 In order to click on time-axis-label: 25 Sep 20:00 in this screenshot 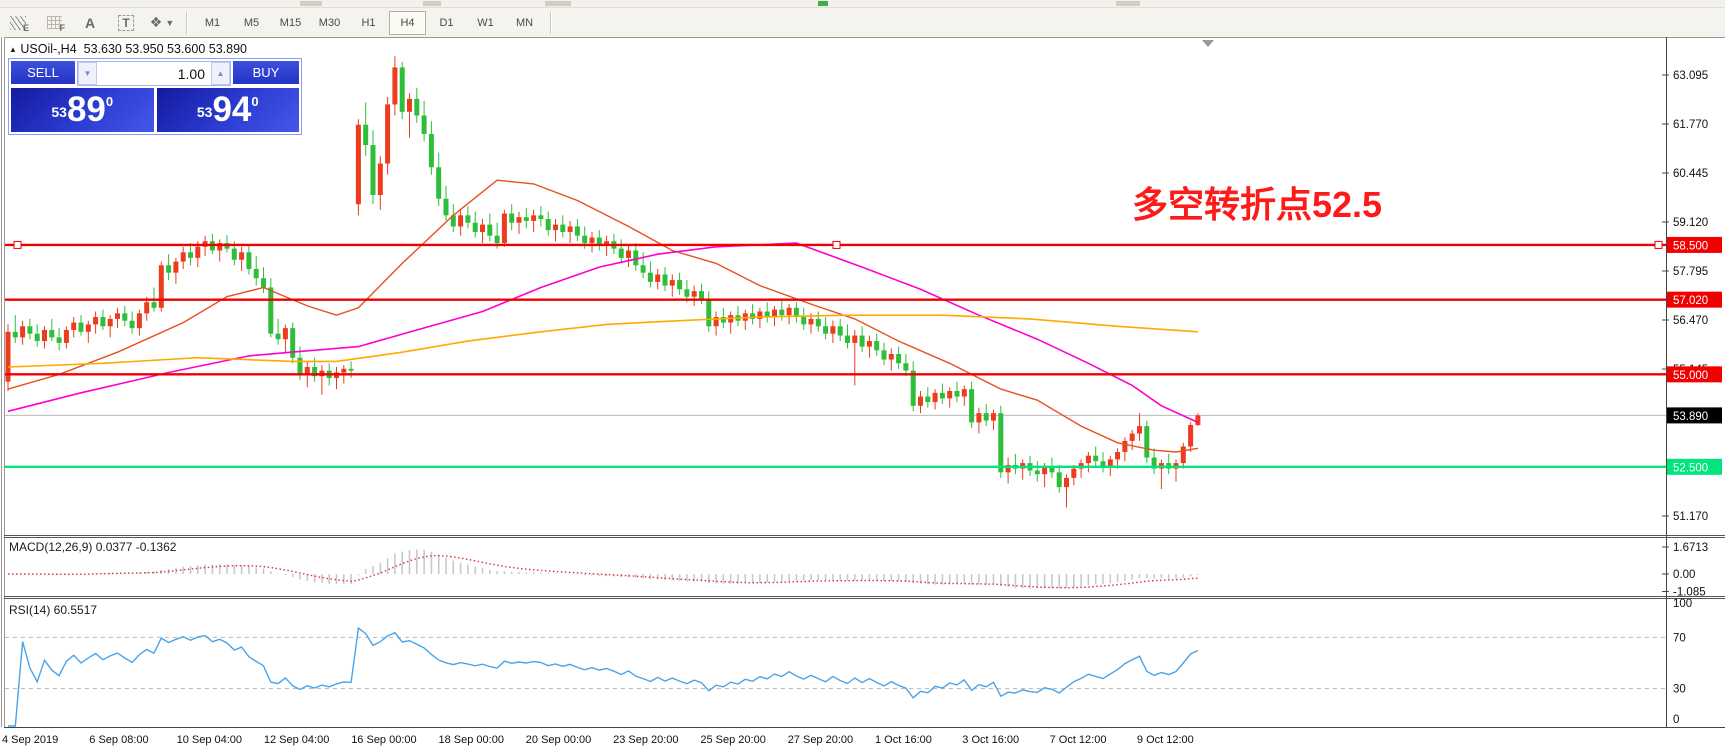, I will do `click(732, 740)`.